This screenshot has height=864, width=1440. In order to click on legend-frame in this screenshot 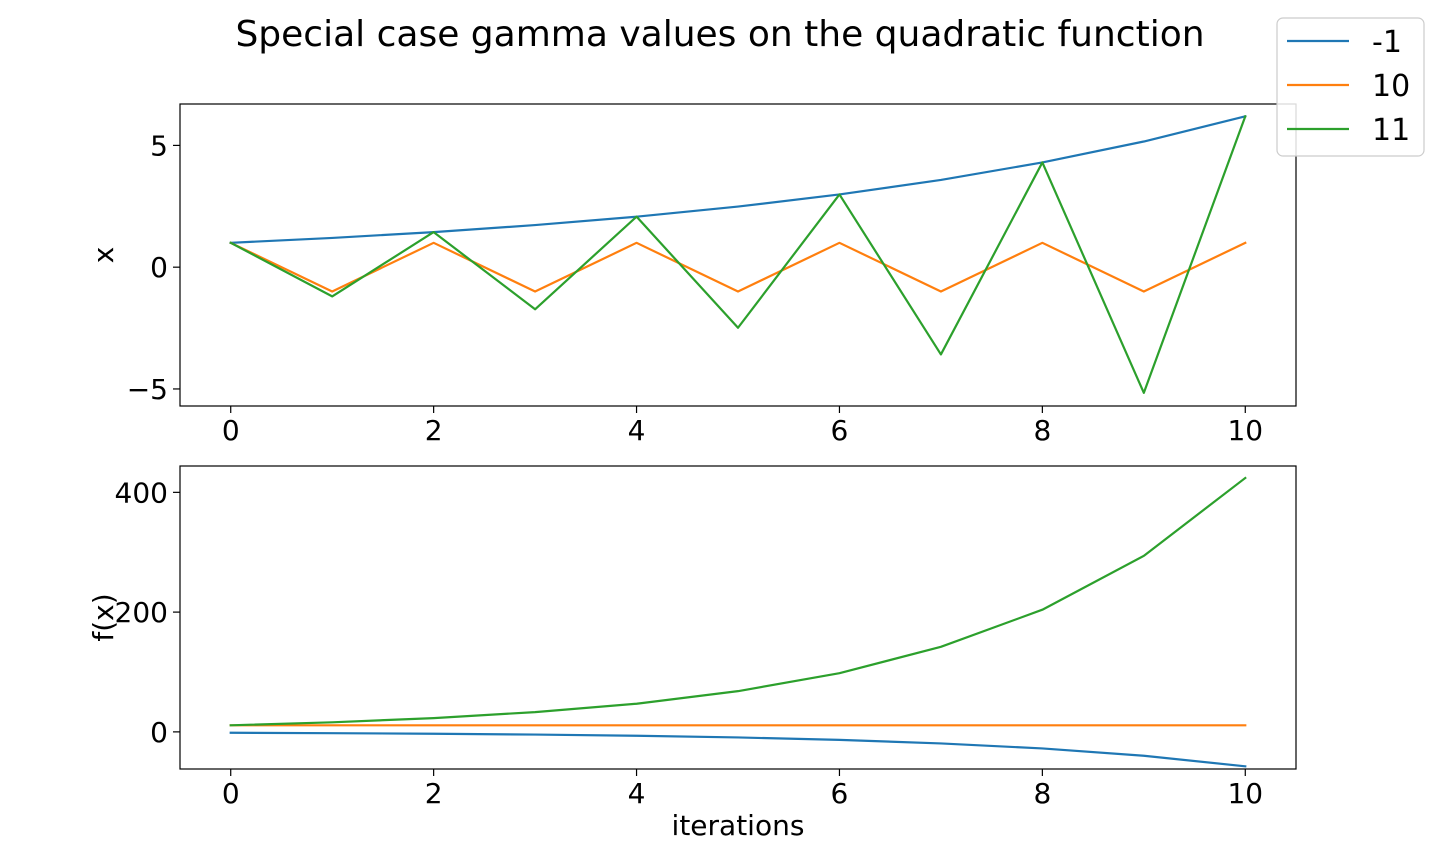, I will do `click(1350, 87)`.